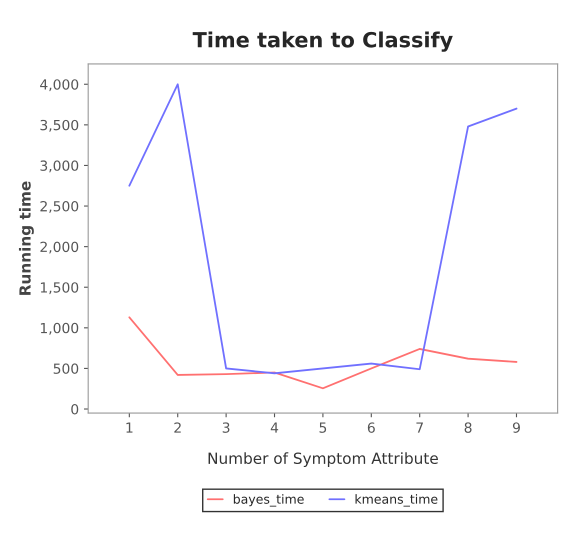 The height and width of the screenshot is (533, 569). What do you see at coordinates (323, 427) in the screenshot?
I see `x-tick-label: 5` at bounding box center [323, 427].